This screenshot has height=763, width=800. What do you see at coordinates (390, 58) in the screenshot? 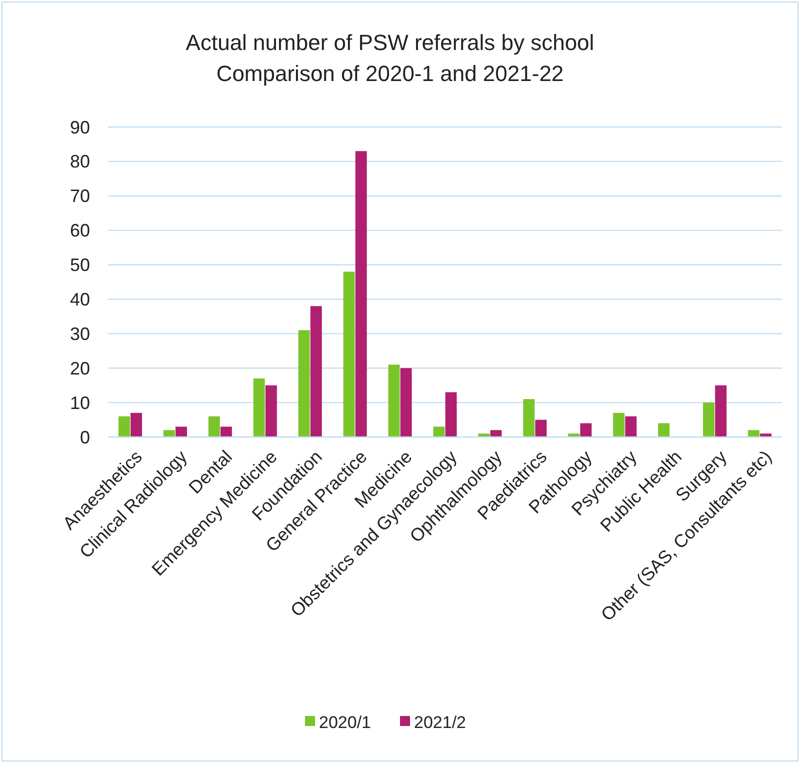
I see `chart-title: Actual number of PSW referrals by school Comparison of 2020-1 and 2021-22` at bounding box center [390, 58].